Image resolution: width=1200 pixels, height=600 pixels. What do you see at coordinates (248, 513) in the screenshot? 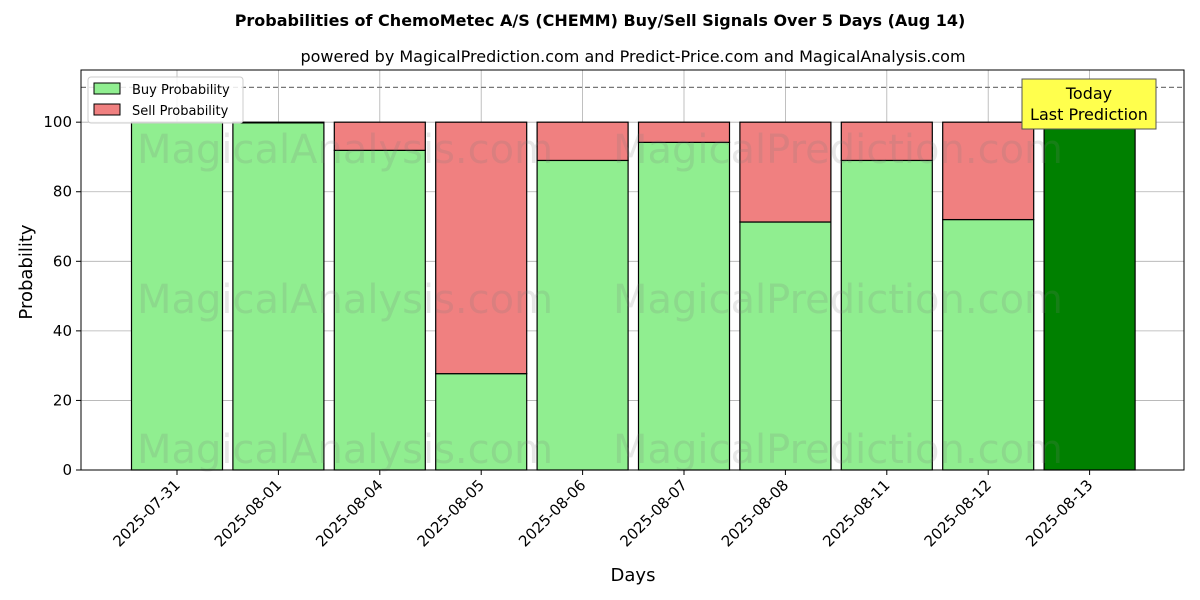
I see `x-tick-label-1: 2025-08-01` at bounding box center [248, 513].